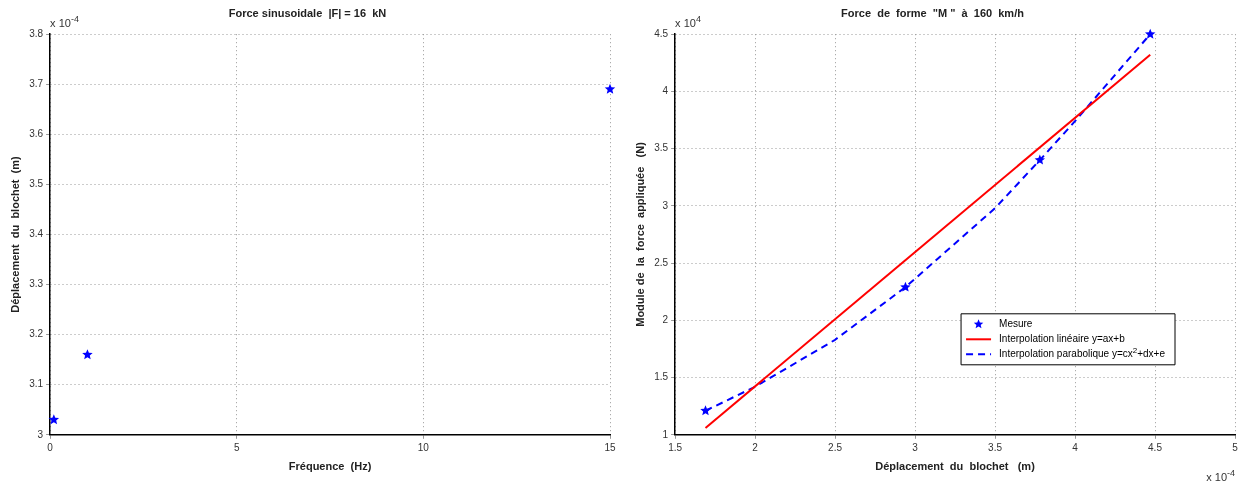 Image resolution: width=1251 pixels, height=486 pixels. What do you see at coordinates (610, 447) in the screenshot?
I see `x-tick-label: 15` at bounding box center [610, 447].